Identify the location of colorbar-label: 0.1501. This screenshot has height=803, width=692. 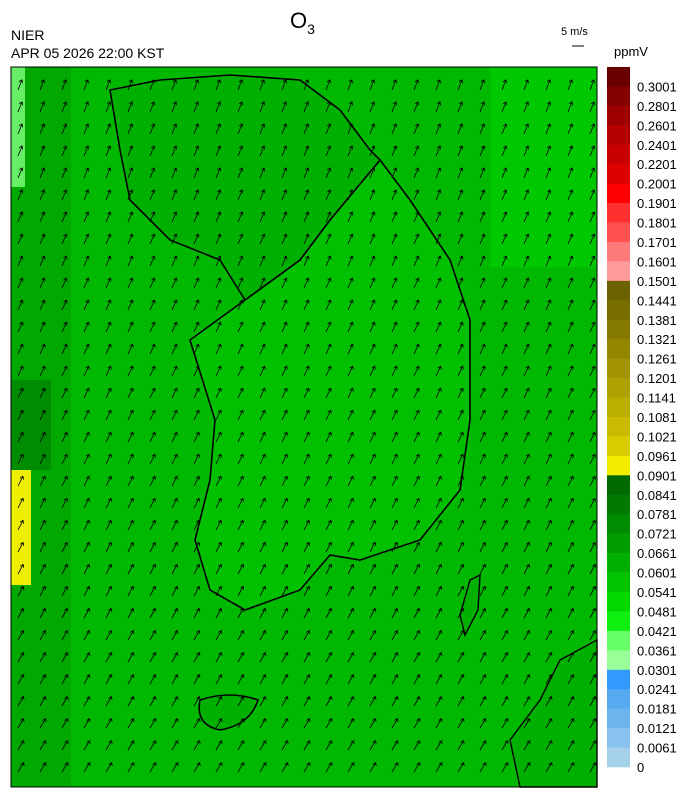
(657, 281).